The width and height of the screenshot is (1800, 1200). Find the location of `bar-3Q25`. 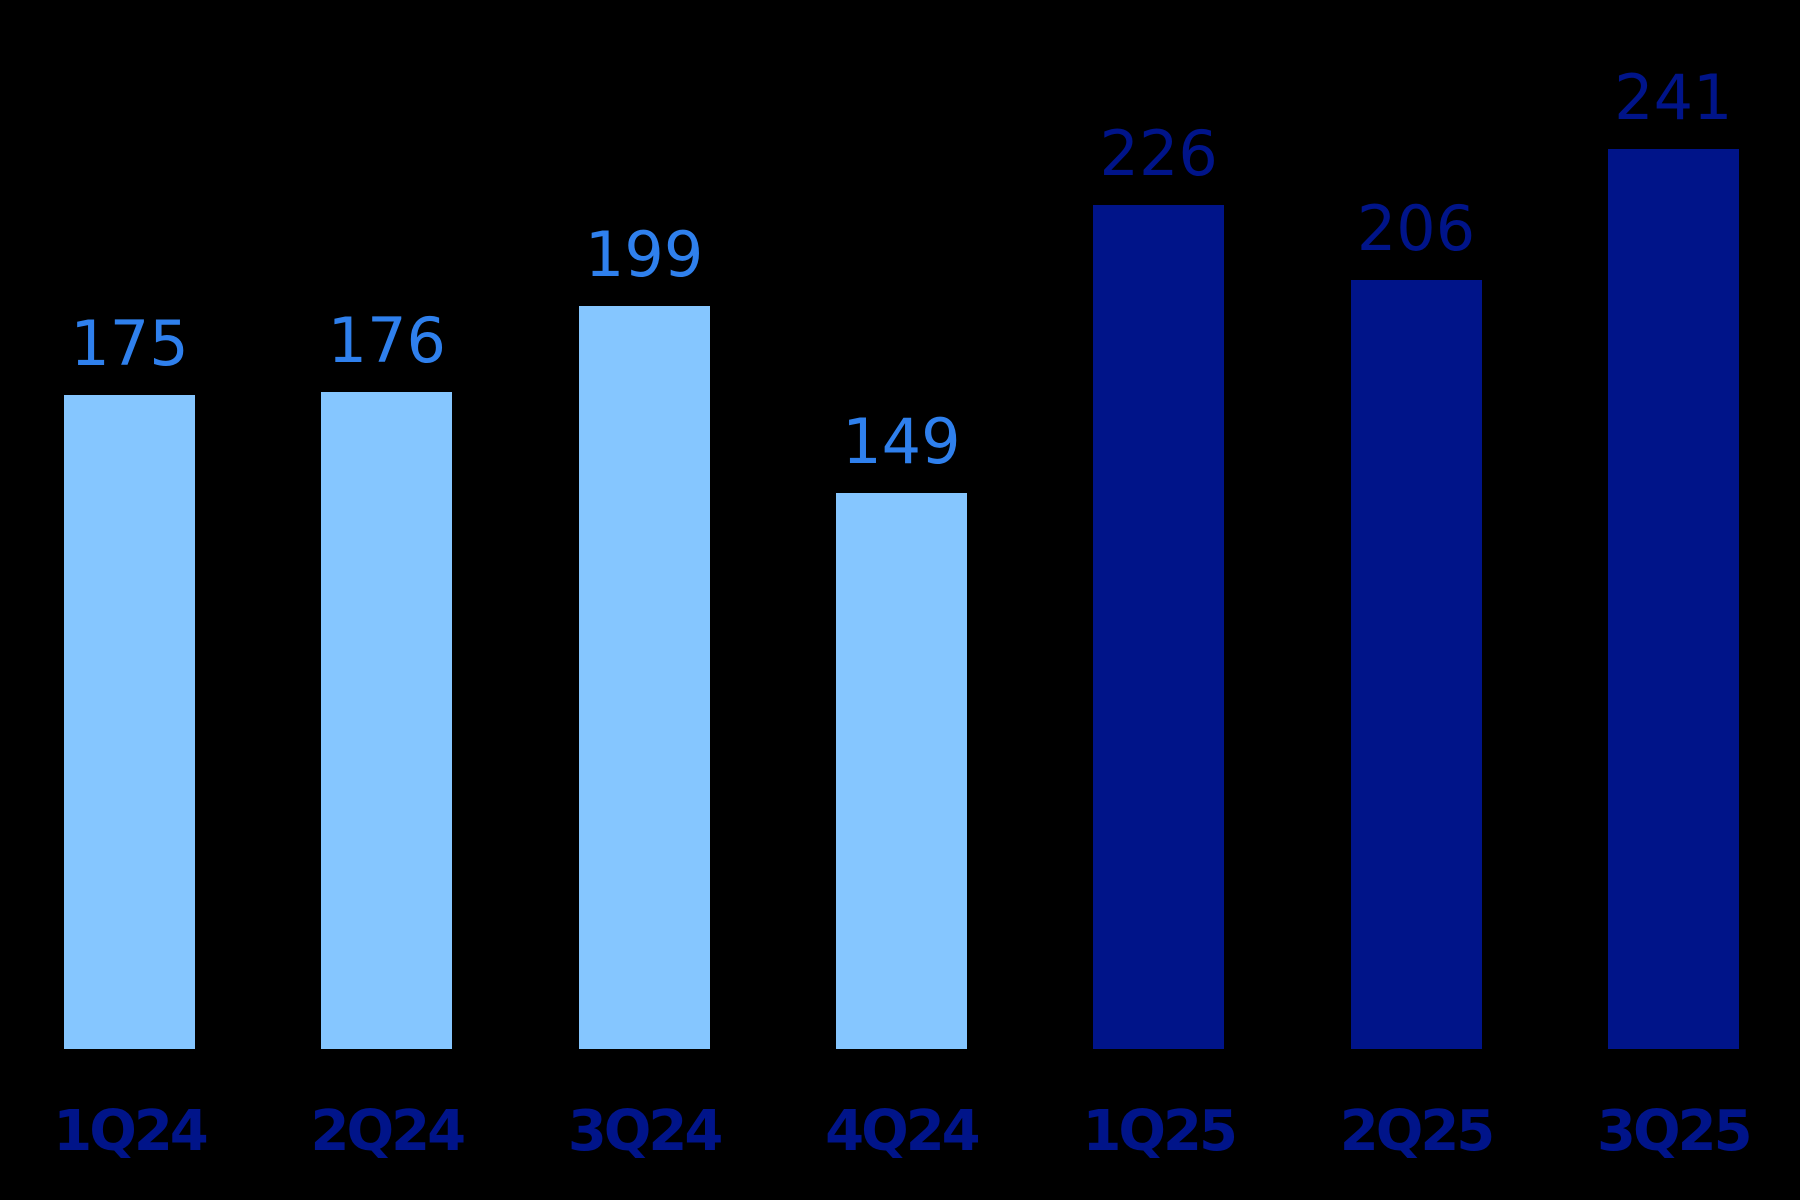

bar-3Q25 is located at coordinates (1673, 599).